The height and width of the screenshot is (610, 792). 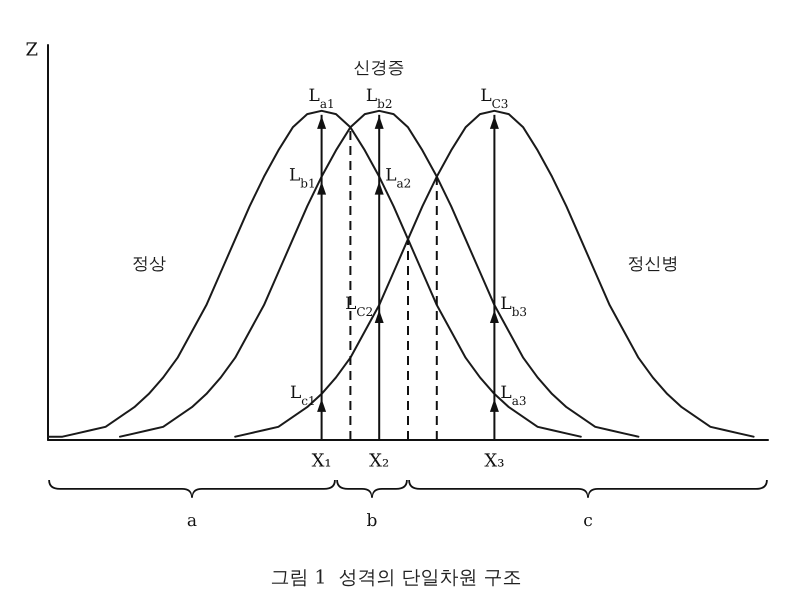 I want to click on annotation: L$_{a1}$, so click(x=321, y=98).